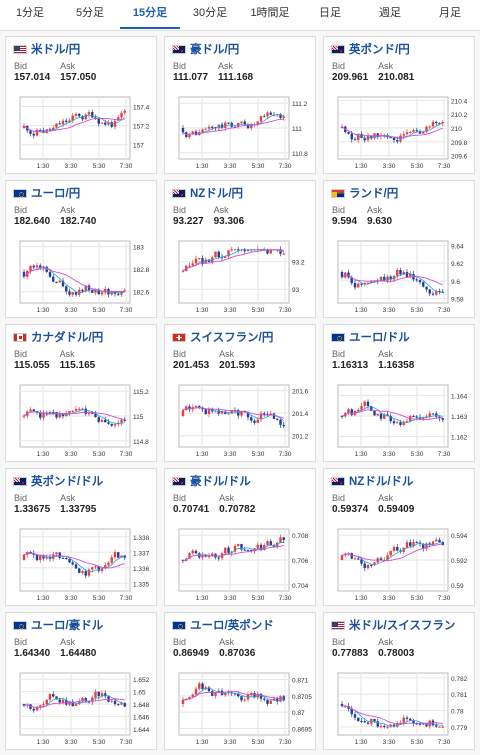 This screenshot has width=480, height=755. I want to click on y-tick-label: 0.708, so click(300, 536).